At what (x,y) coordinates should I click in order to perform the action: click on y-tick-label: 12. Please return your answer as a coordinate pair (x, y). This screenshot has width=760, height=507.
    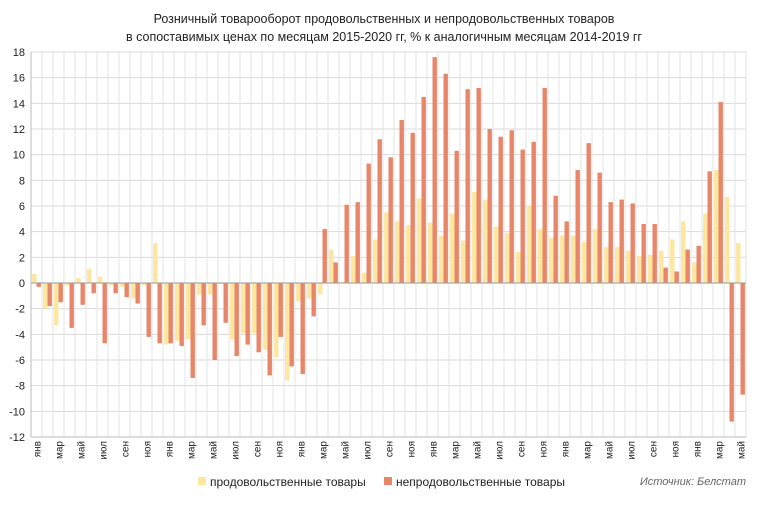
    Looking at the image, I should click on (19, 130).